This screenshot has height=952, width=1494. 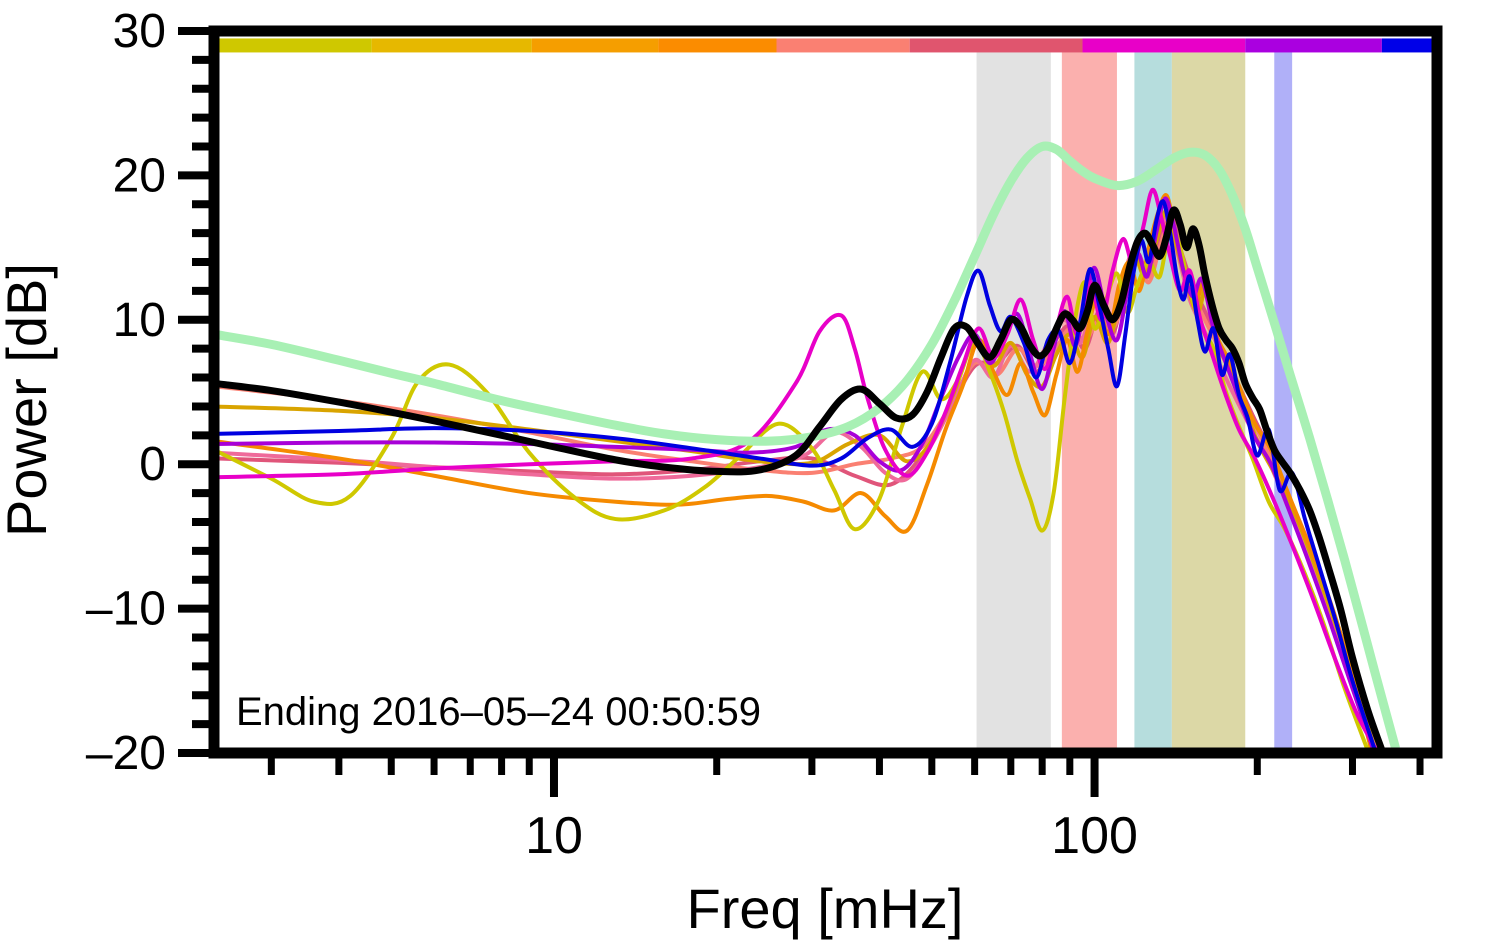 I want to click on x-axis-label: Freq [mHz], so click(x=825, y=908).